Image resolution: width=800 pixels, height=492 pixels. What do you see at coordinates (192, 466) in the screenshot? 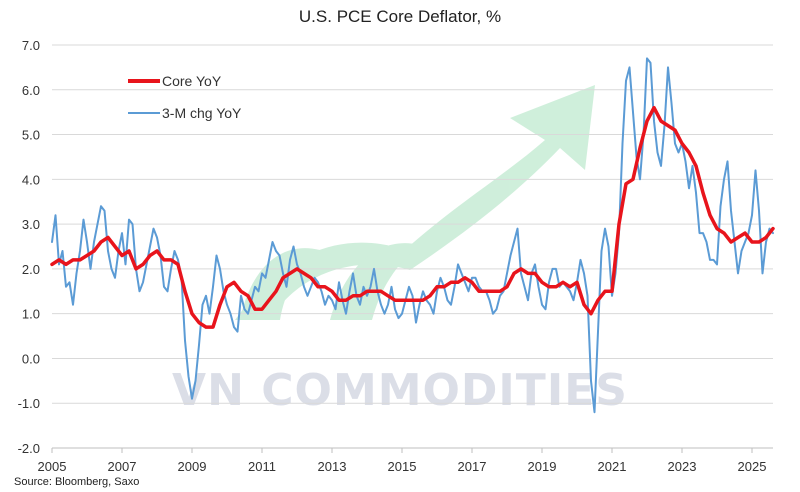
I see `x-tick-label: 2009` at bounding box center [192, 466].